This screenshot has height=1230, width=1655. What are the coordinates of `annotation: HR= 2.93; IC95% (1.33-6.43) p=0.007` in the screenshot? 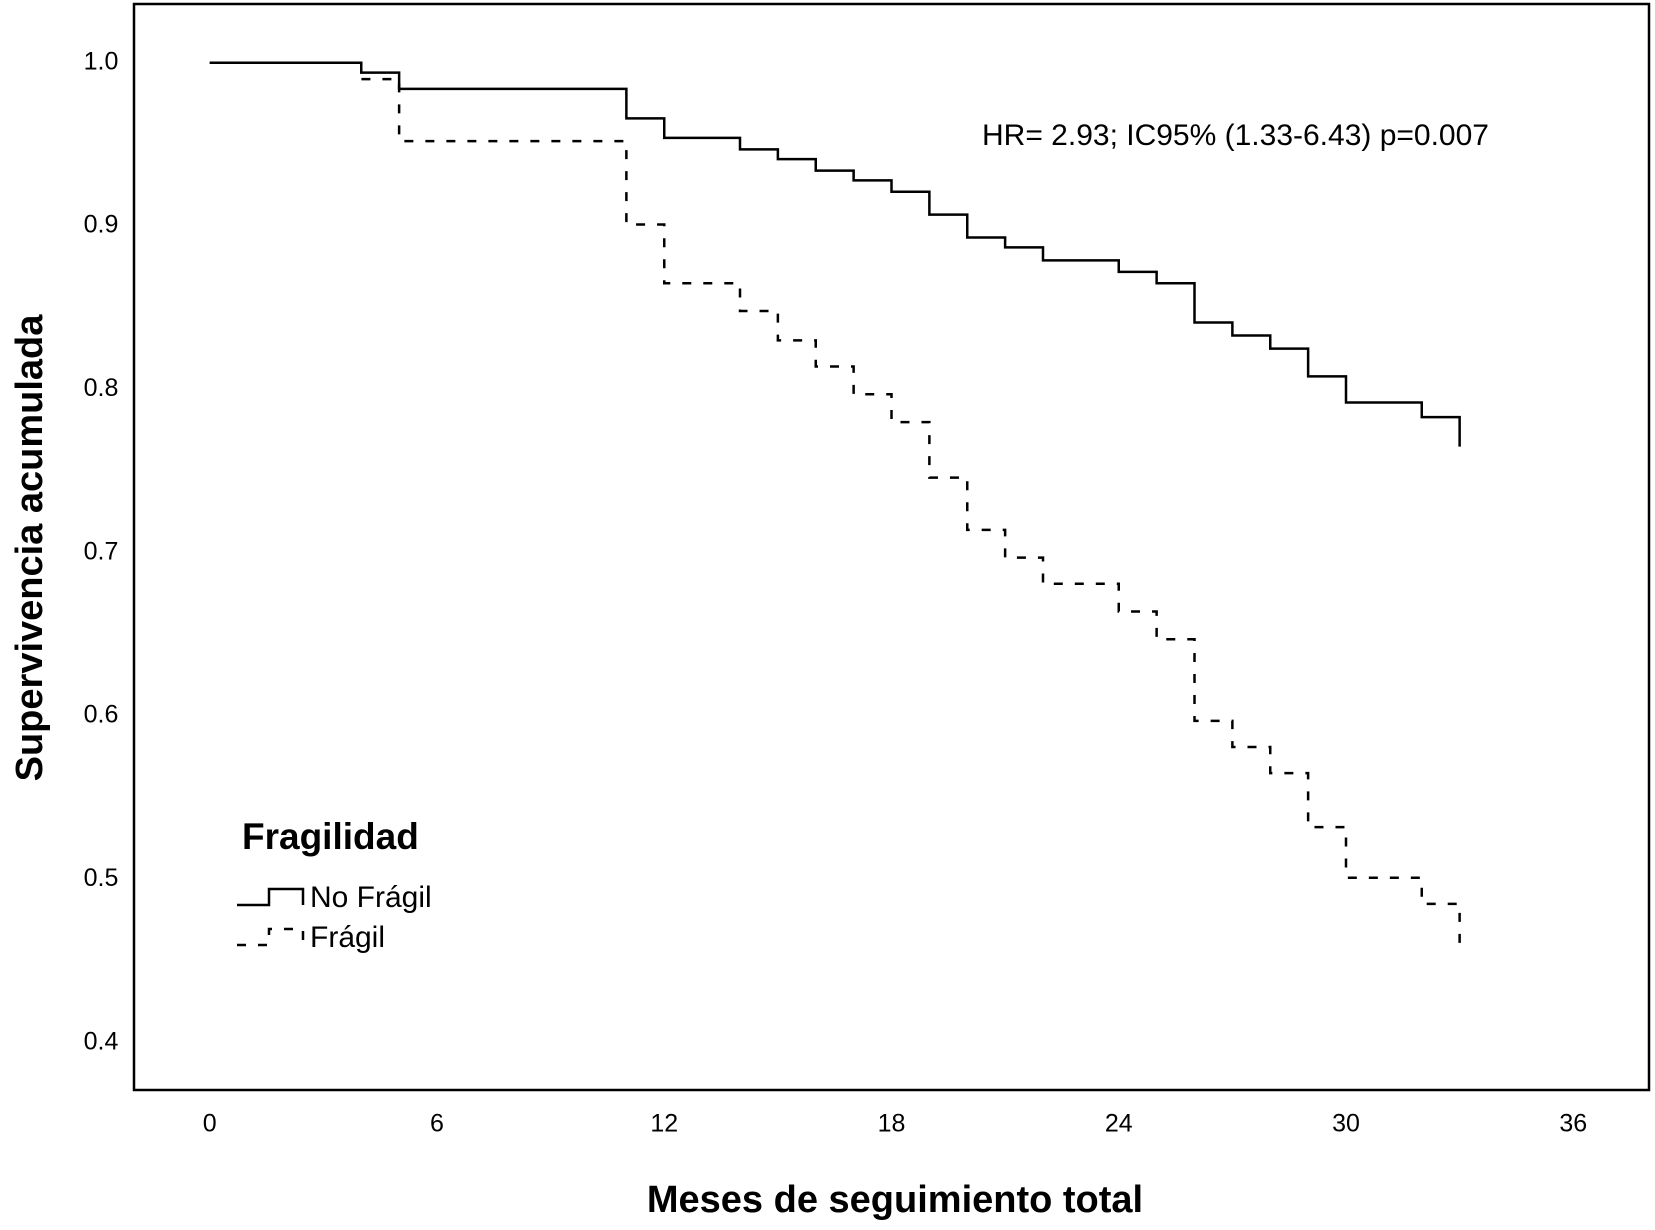 It's located at (1235, 135).